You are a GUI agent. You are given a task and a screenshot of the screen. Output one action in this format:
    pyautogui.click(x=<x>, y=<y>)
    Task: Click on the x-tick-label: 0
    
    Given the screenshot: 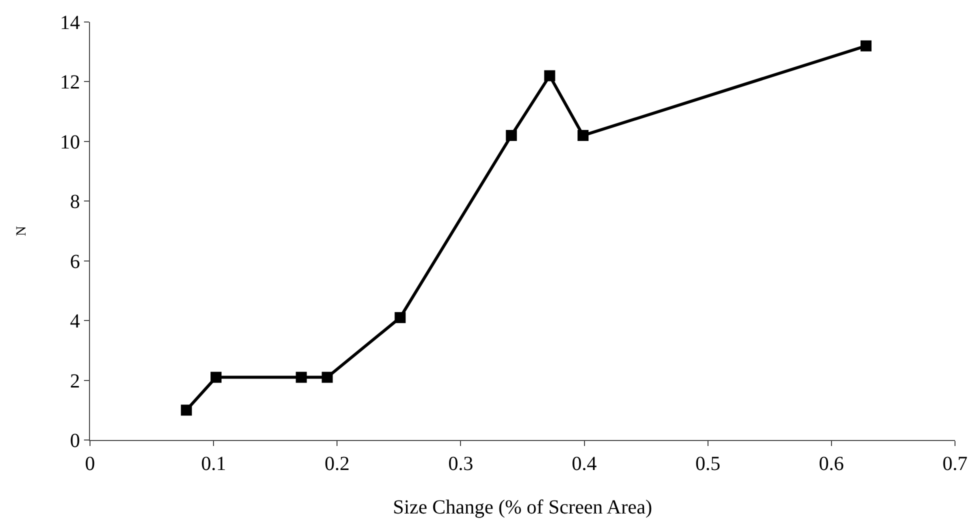 What is the action you would take?
    pyautogui.click(x=90, y=464)
    